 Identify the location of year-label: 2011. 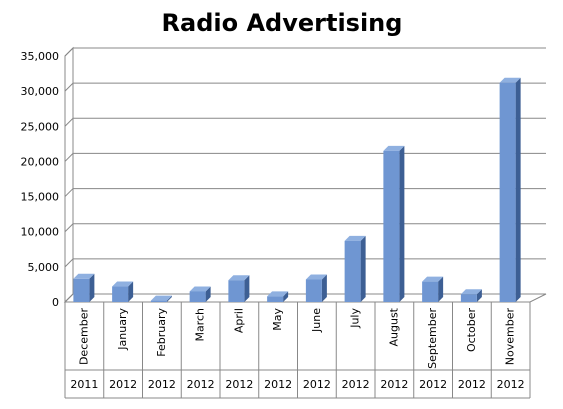
(84, 384).